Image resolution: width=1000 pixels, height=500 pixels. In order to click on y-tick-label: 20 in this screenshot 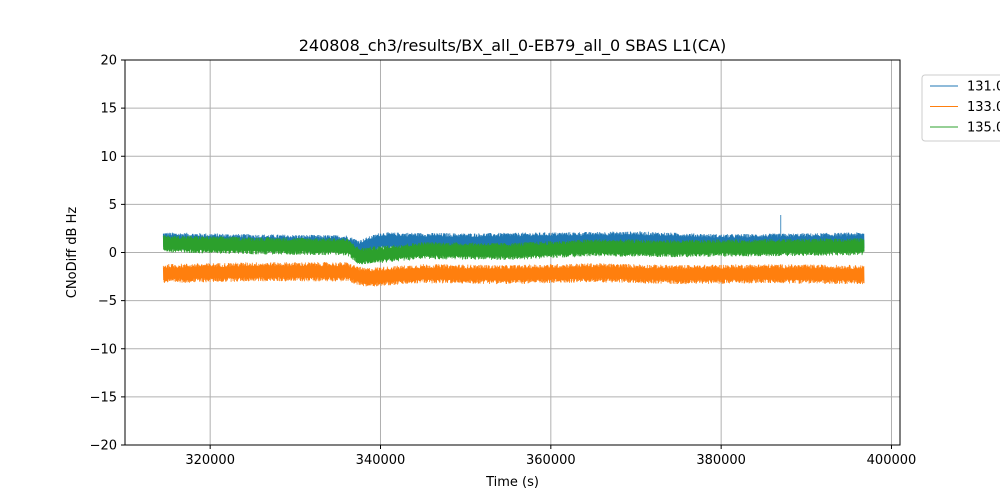, I will do `click(108, 61)`.